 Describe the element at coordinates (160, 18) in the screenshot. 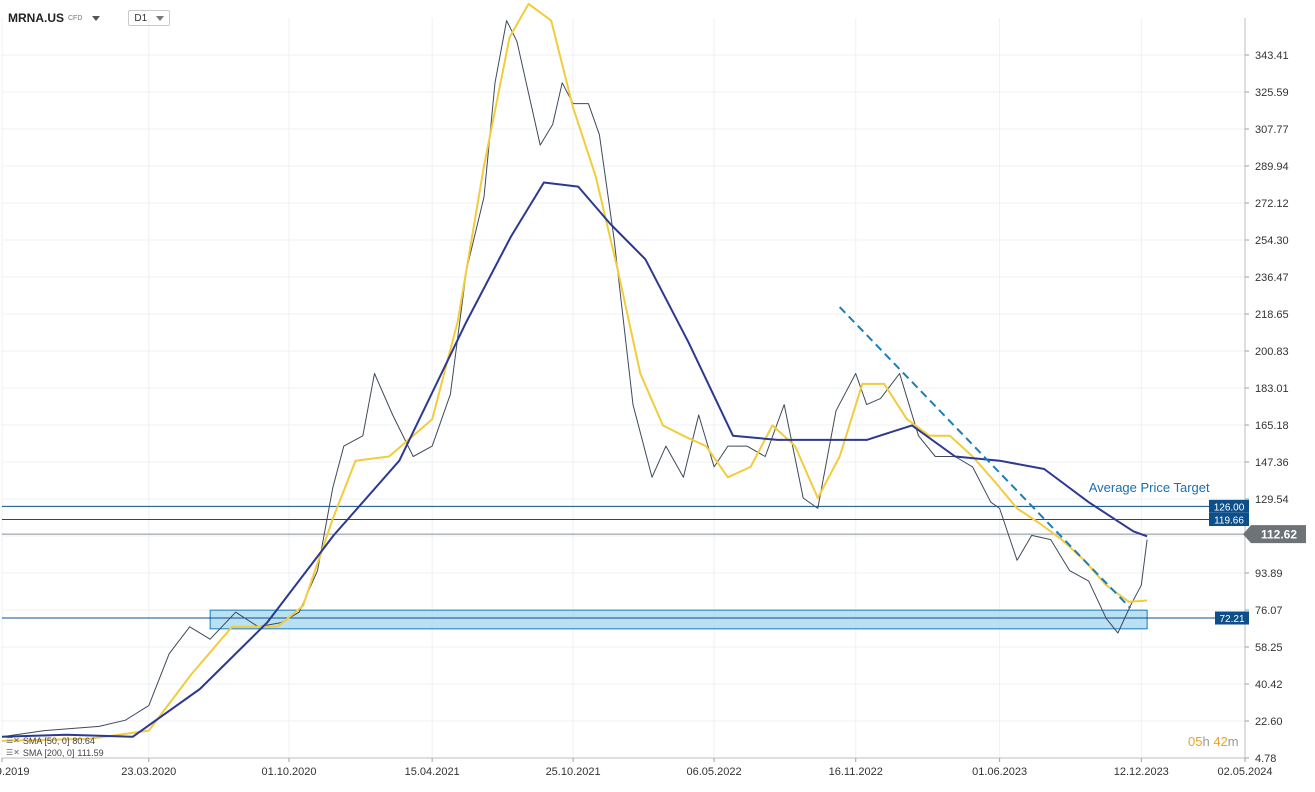

I see `timeframe-chevron-down-icon` at that location.